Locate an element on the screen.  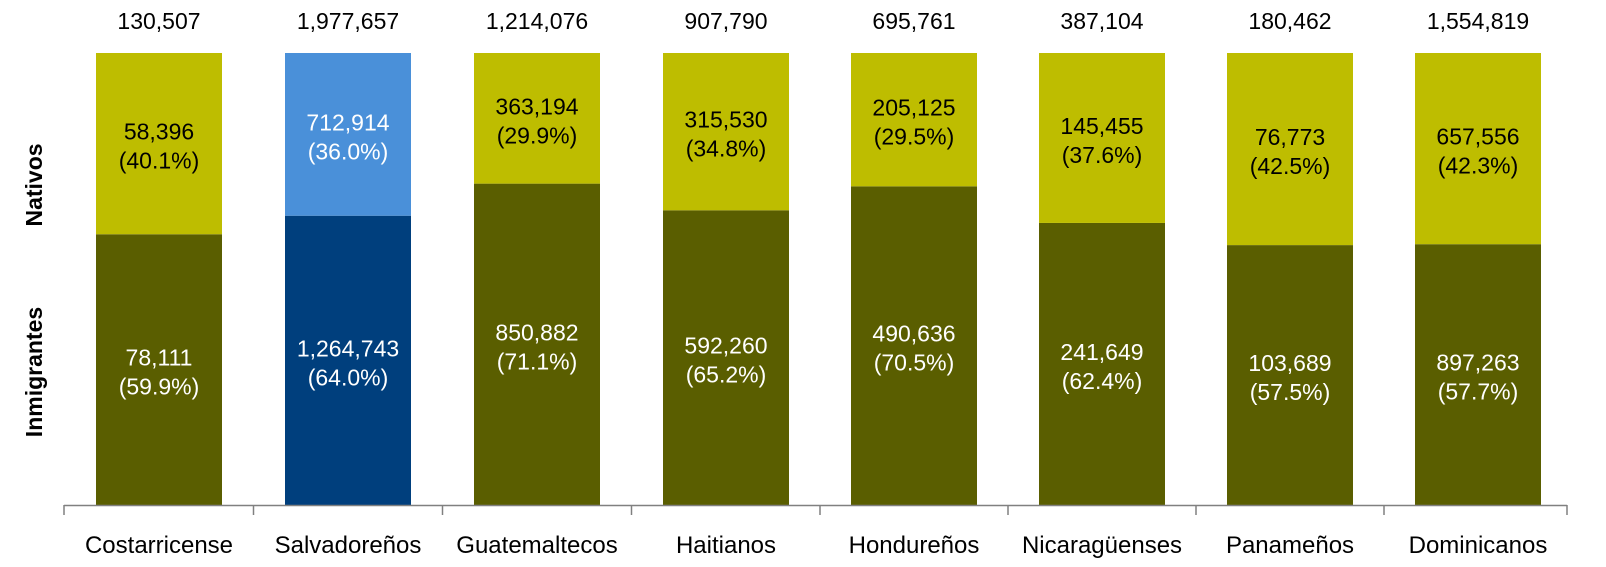
nativos-value-label: 657,556 is located at coordinates (1477, 137).